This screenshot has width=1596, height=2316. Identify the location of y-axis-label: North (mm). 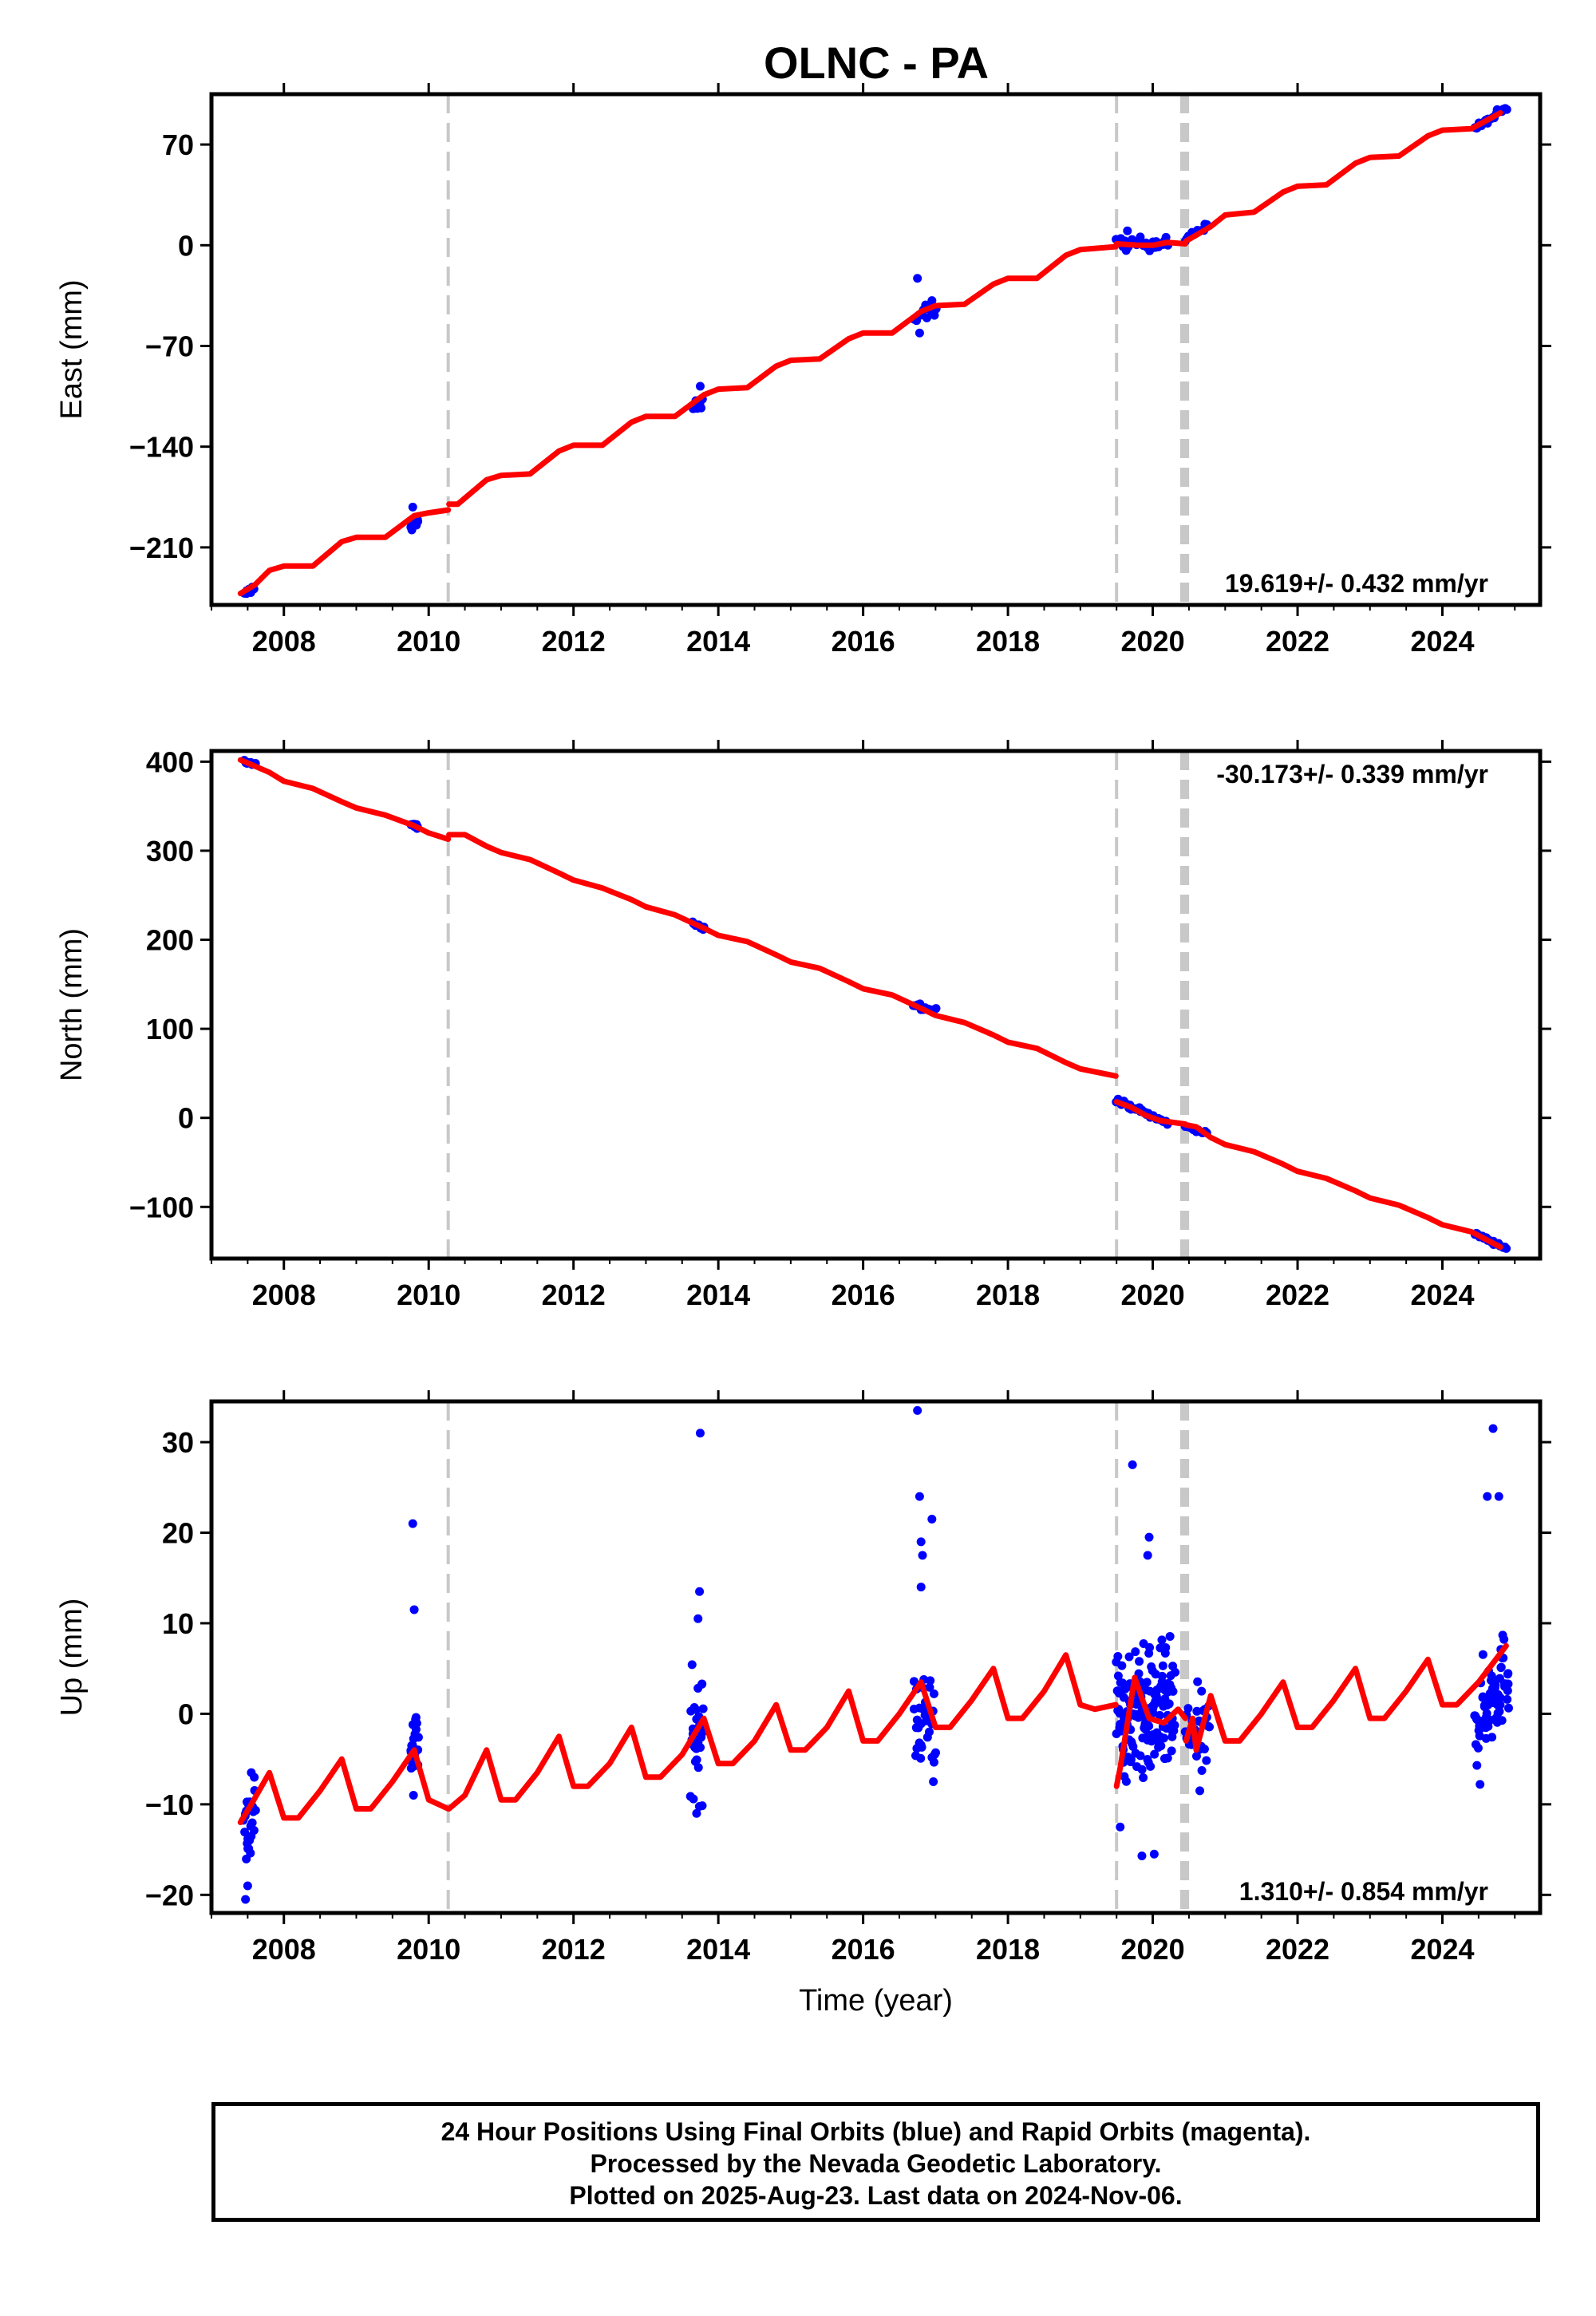
(72, 1004).